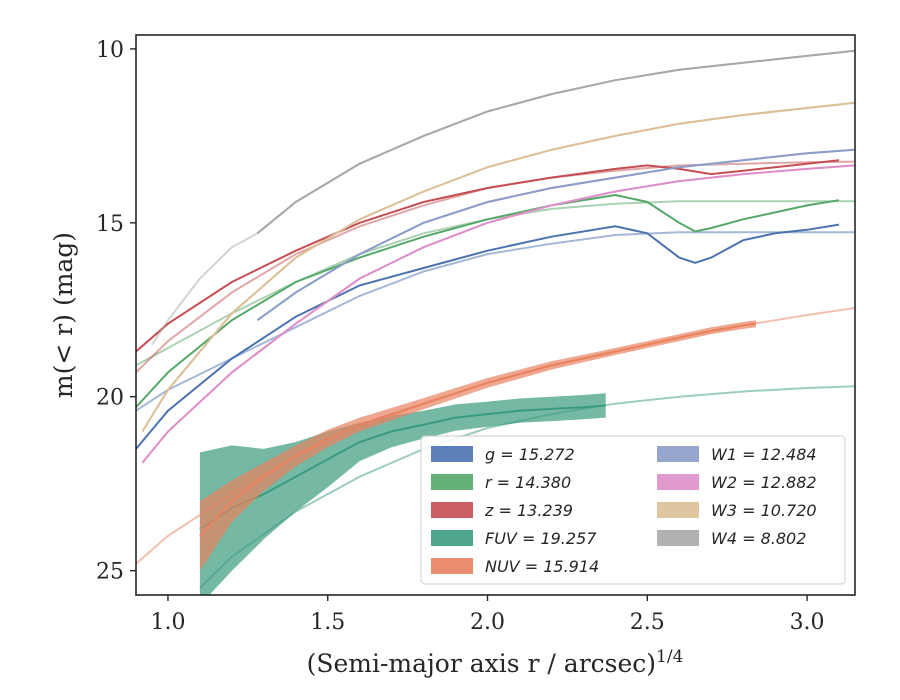 This screenshot has width=900, height=700. What do you see at coordinates (327, 622) in the screenshot?
I see `x-tick-label-1: 1.5` at bounding box center [327, 622].